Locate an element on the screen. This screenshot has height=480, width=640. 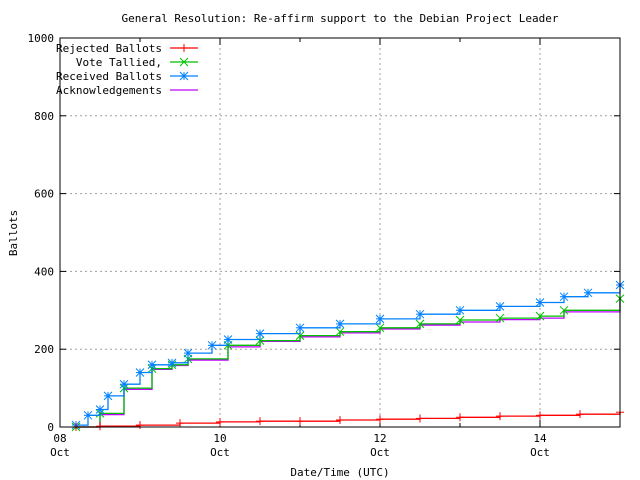
y-tick-label: 1000 is located at coordinates (41, 38).